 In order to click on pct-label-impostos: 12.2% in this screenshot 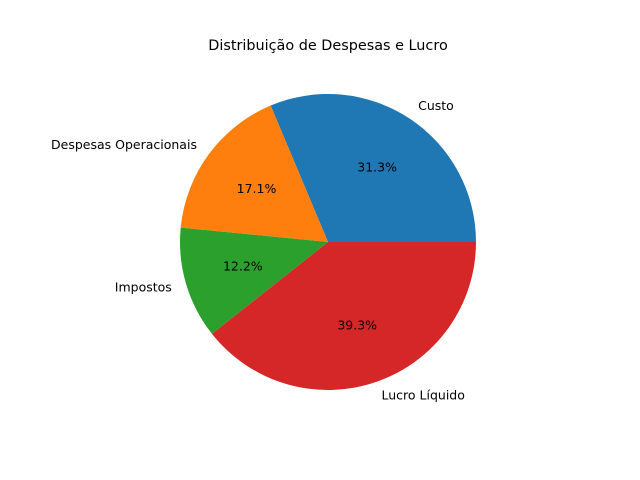, I will do `click(243, 266)`.